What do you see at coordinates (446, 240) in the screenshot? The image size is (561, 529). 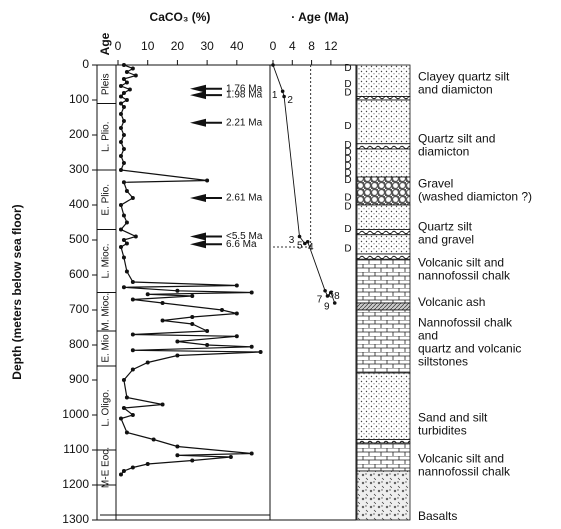 I see `lithology-label: and gravel` at bounding box center [446, 240].